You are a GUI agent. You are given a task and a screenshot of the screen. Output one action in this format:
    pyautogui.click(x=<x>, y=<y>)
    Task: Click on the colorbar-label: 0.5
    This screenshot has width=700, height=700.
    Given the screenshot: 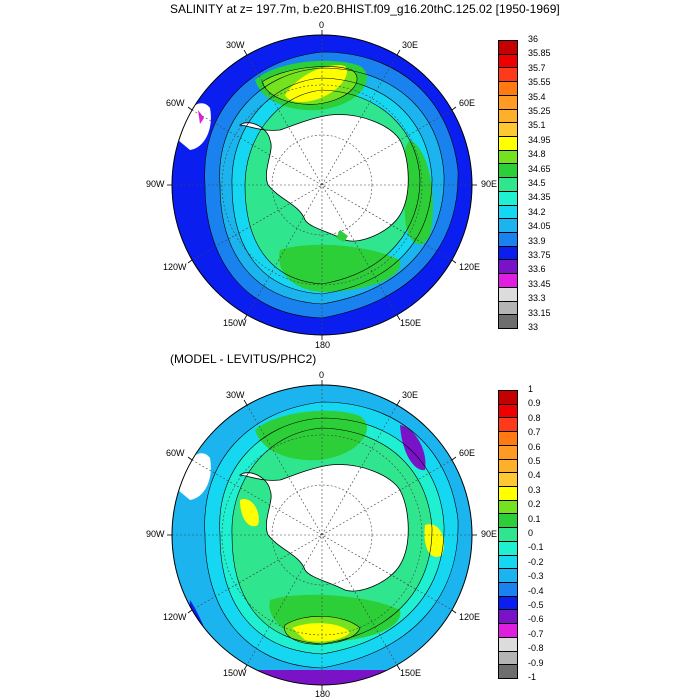 What is the action you would take?
    pyautogui.click(x=534, y=461)
    